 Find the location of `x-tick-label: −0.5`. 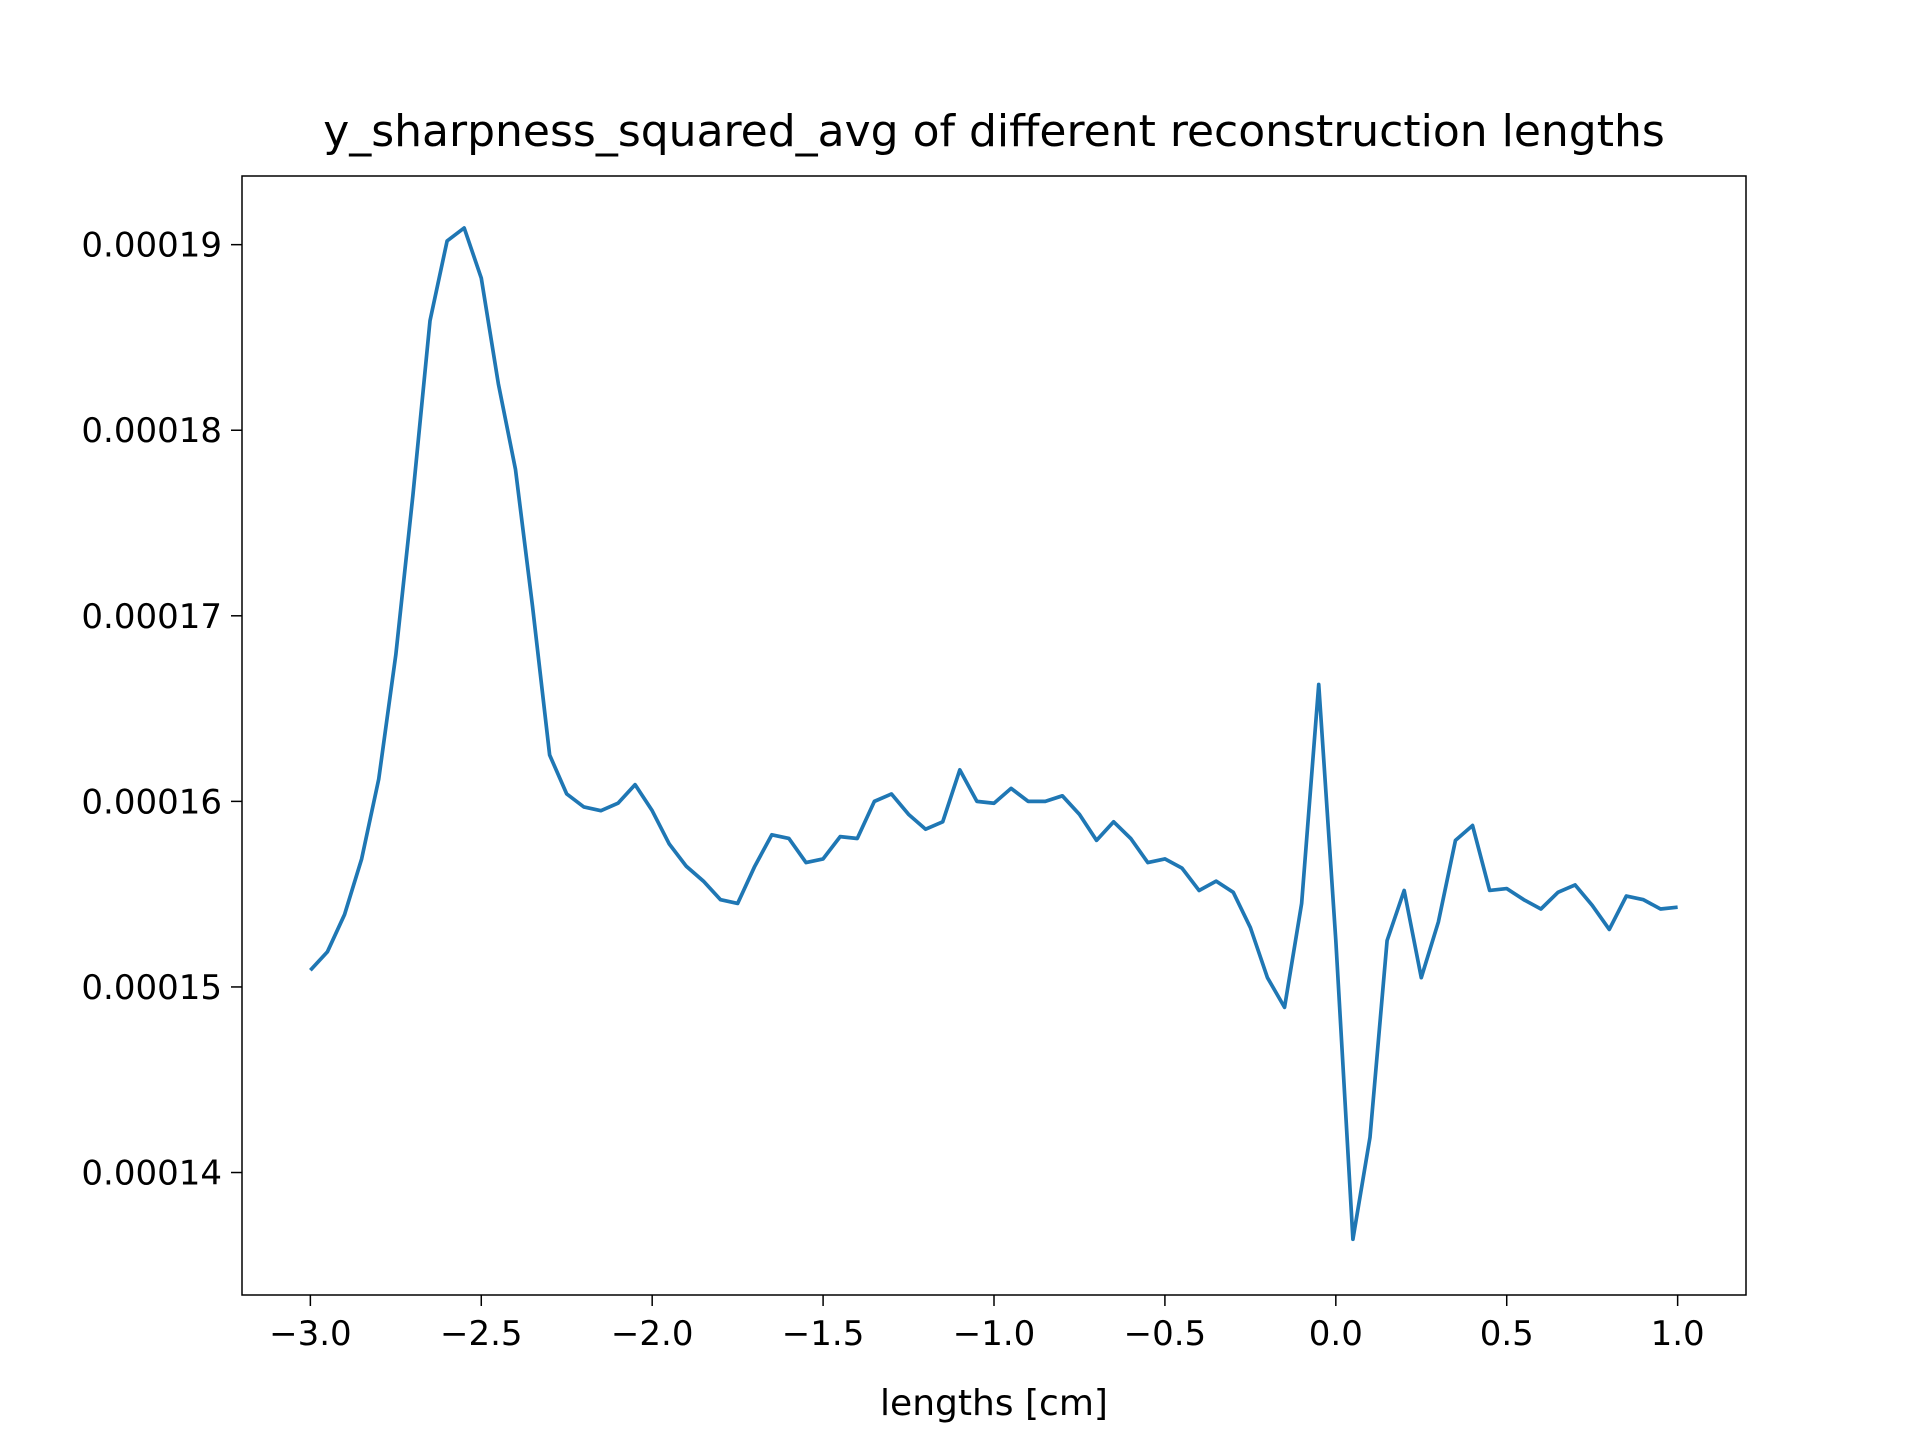

x-tick-label: −0.5 is located at coordinates (1165, 1334).